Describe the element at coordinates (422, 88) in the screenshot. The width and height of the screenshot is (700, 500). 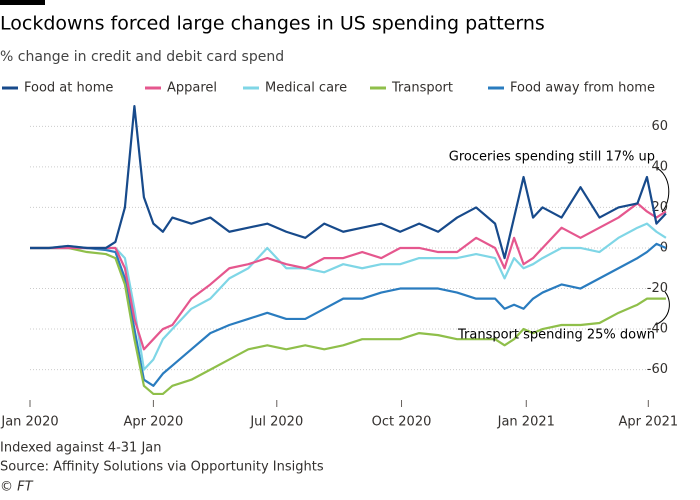
I see `legend-label: Transport` at that location.